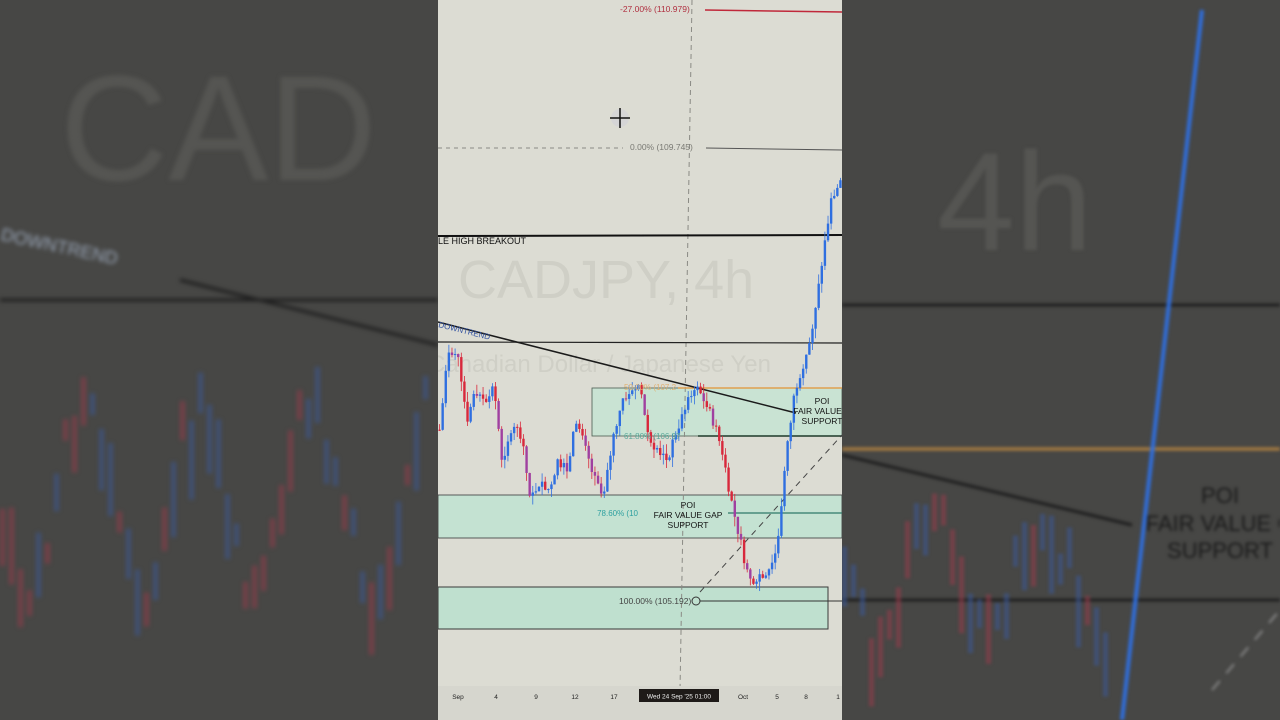  I want to click on poi-label-middle: POI FAIR VALUE GAP SUPPORT, so click(688, 515).